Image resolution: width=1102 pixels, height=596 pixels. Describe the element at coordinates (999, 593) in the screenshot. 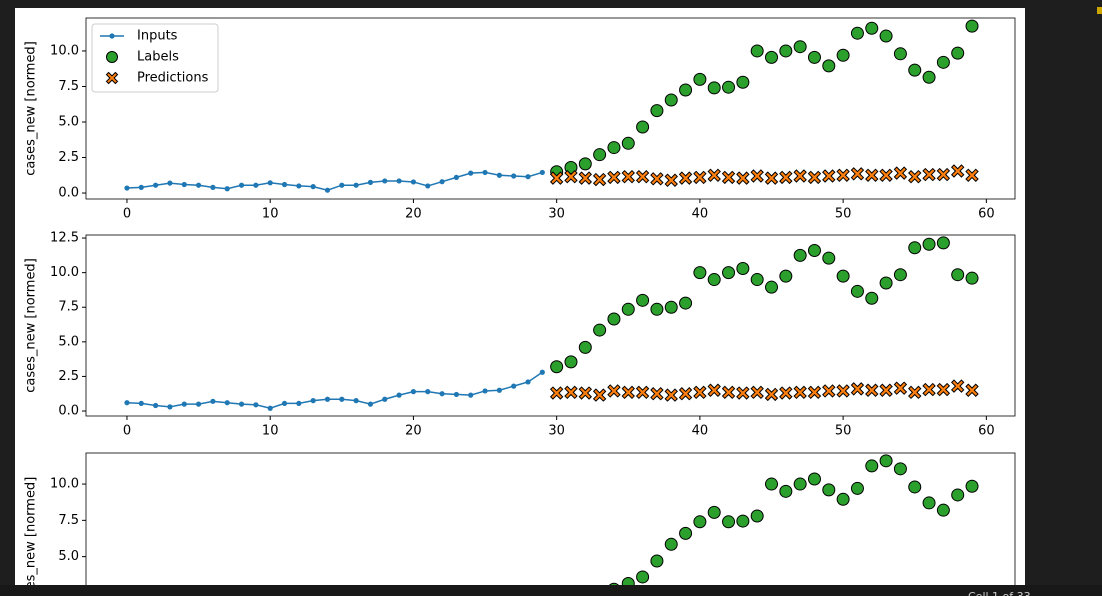

I see `status-text: Cell 1 of 33` at that location.